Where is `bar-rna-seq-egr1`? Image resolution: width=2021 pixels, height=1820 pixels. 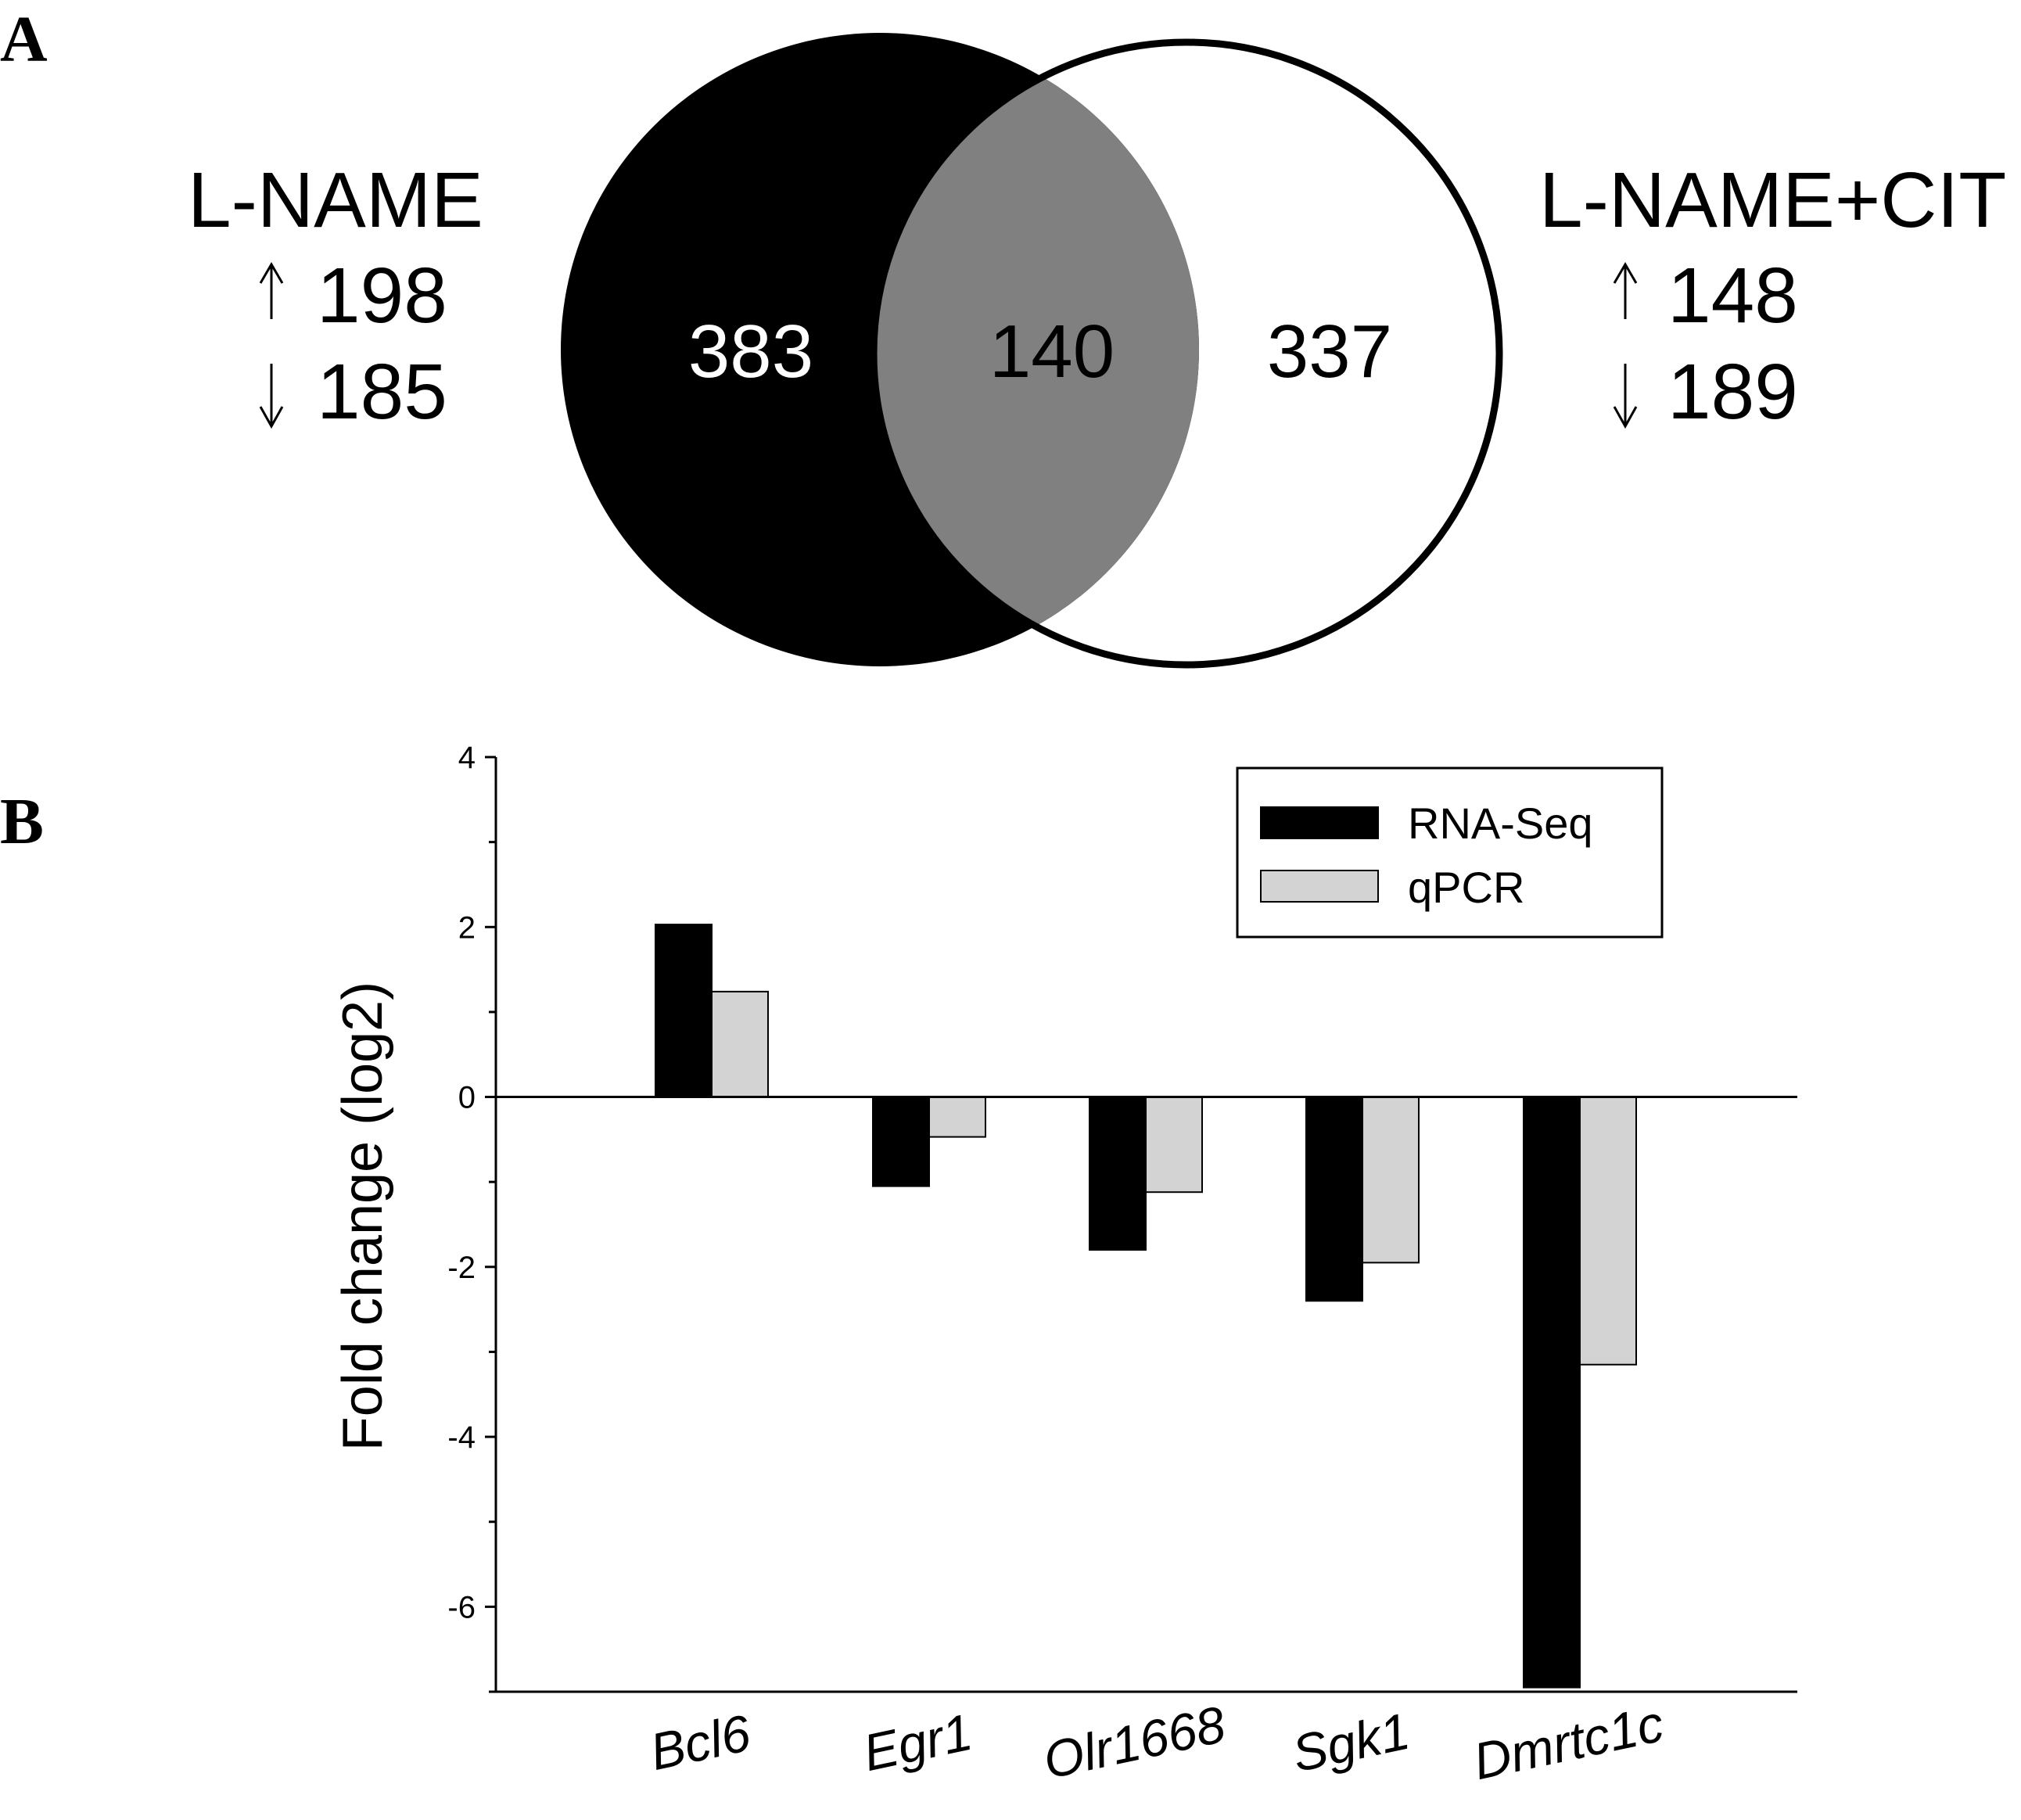 bar-rna-seq-egr1 is located at coordinates (901, 1141).